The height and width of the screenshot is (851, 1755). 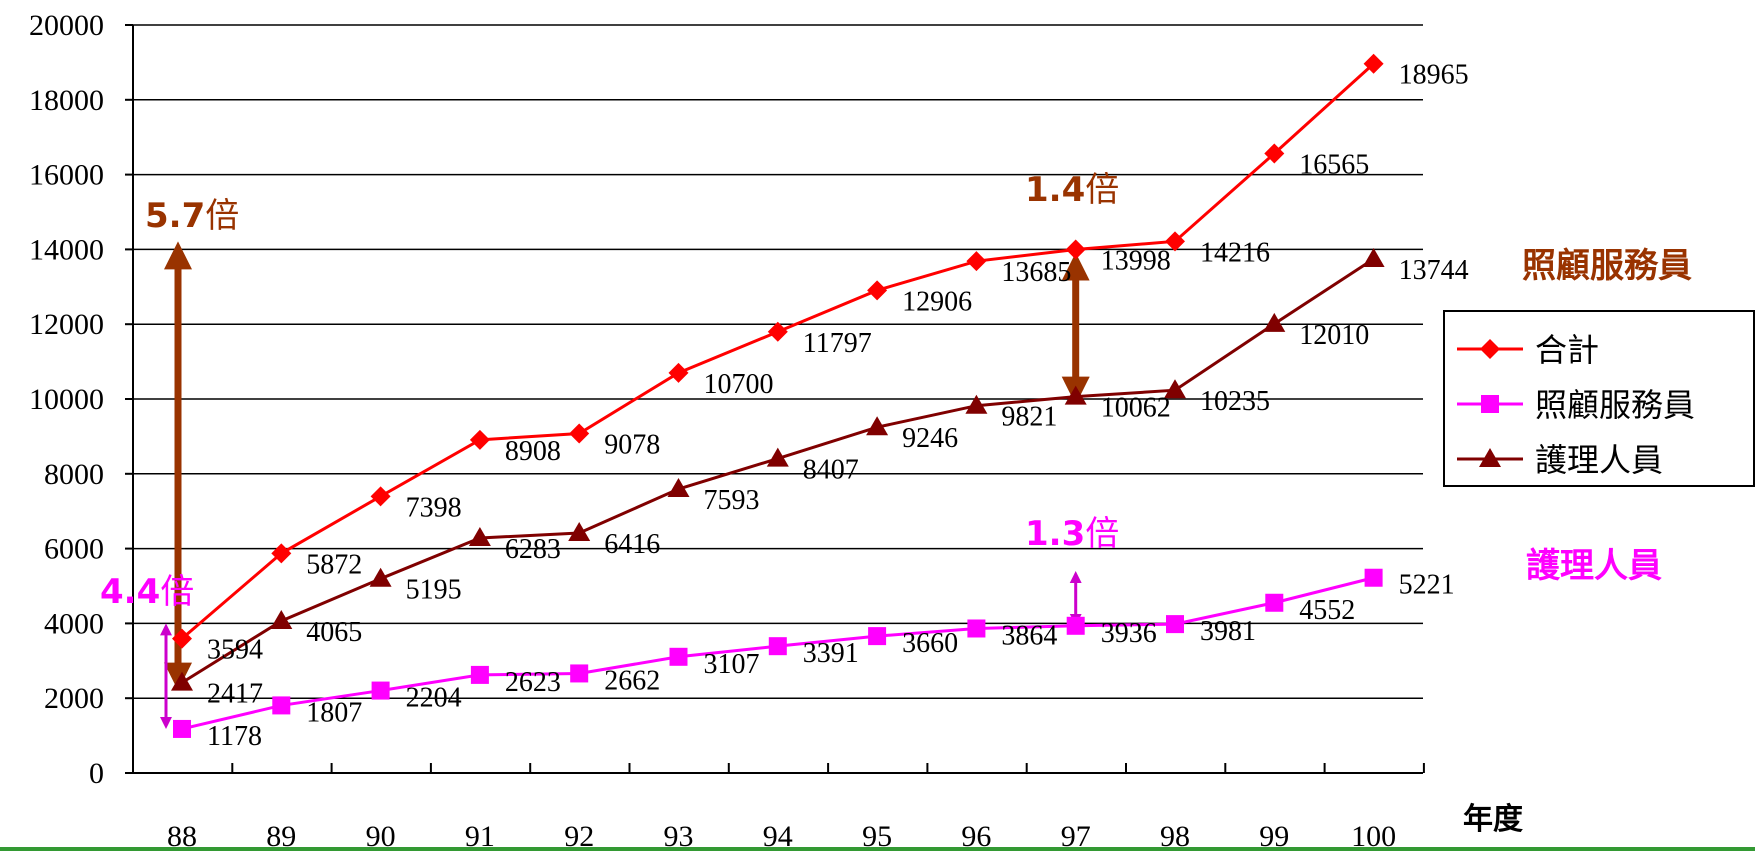 What do you see at coordinates (235, 650) in the screenshot?
I see `data-label: 3594` at bounding box center [235, 650].